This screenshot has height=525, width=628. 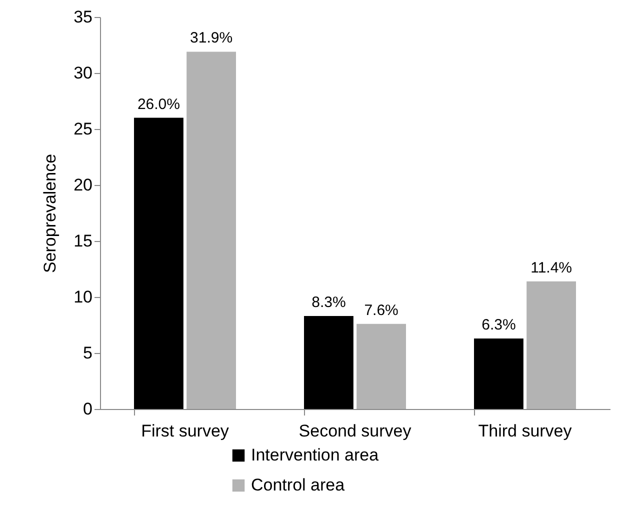 I want to click on data-label: 31.9%, so click(x=211, y=38).